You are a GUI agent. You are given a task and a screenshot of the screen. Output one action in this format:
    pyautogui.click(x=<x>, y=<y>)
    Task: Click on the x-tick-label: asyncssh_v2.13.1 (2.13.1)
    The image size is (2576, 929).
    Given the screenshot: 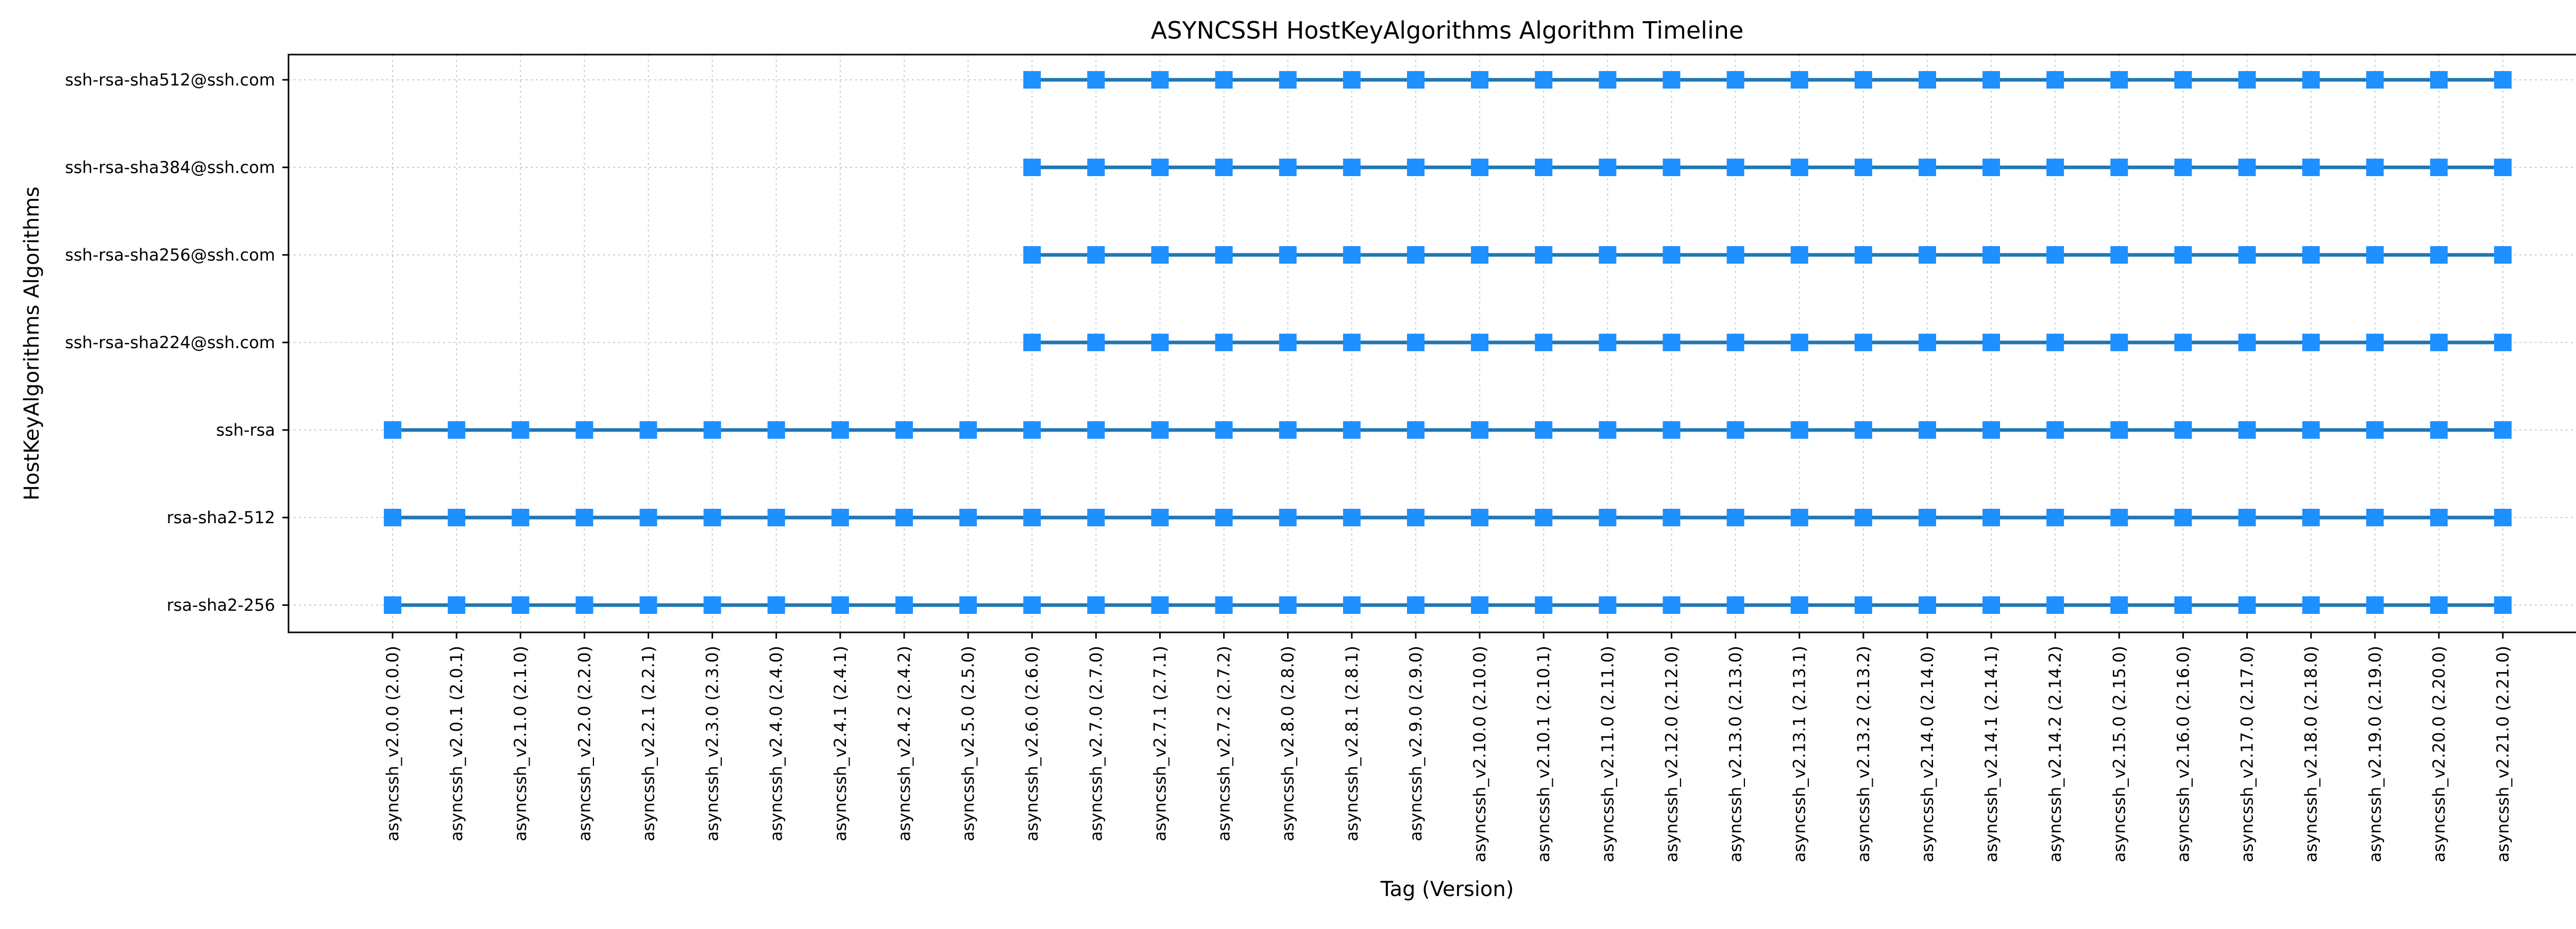 What is the action you would take?
    pyautogui.click(x=1799, y=754)
    